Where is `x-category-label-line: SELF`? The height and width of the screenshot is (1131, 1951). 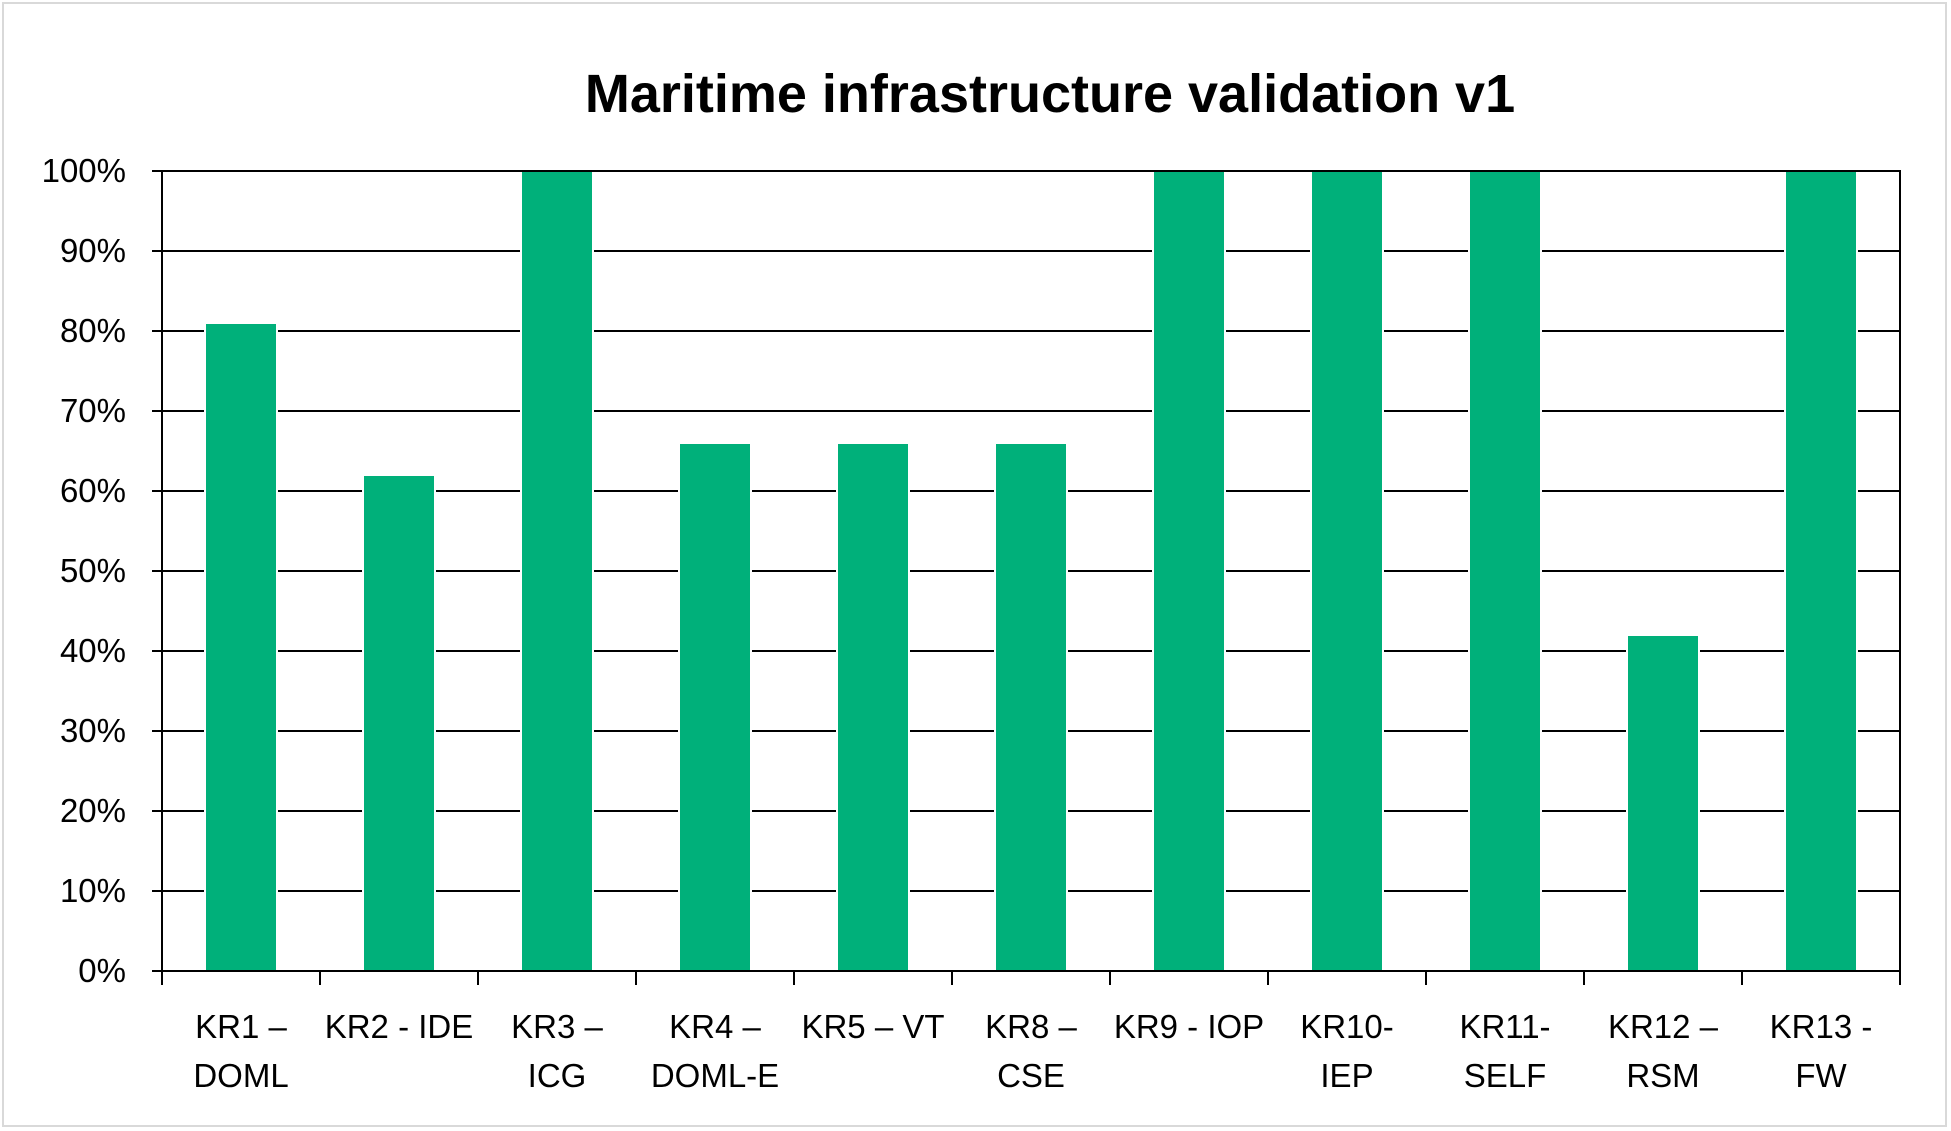 x-category-label-line: SELF is located at coordinates (1505, 1075).